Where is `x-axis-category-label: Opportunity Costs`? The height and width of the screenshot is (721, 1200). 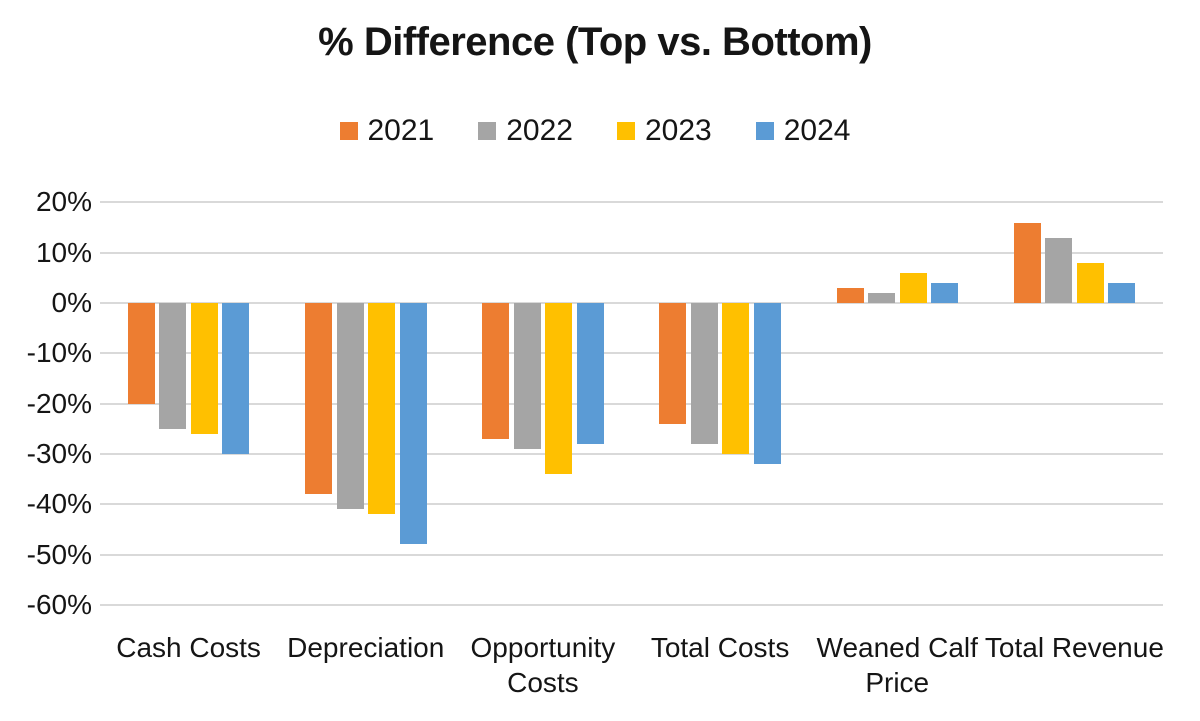 x-axis-category-label: Opportunity Costs is located at coordinates (543, 665).